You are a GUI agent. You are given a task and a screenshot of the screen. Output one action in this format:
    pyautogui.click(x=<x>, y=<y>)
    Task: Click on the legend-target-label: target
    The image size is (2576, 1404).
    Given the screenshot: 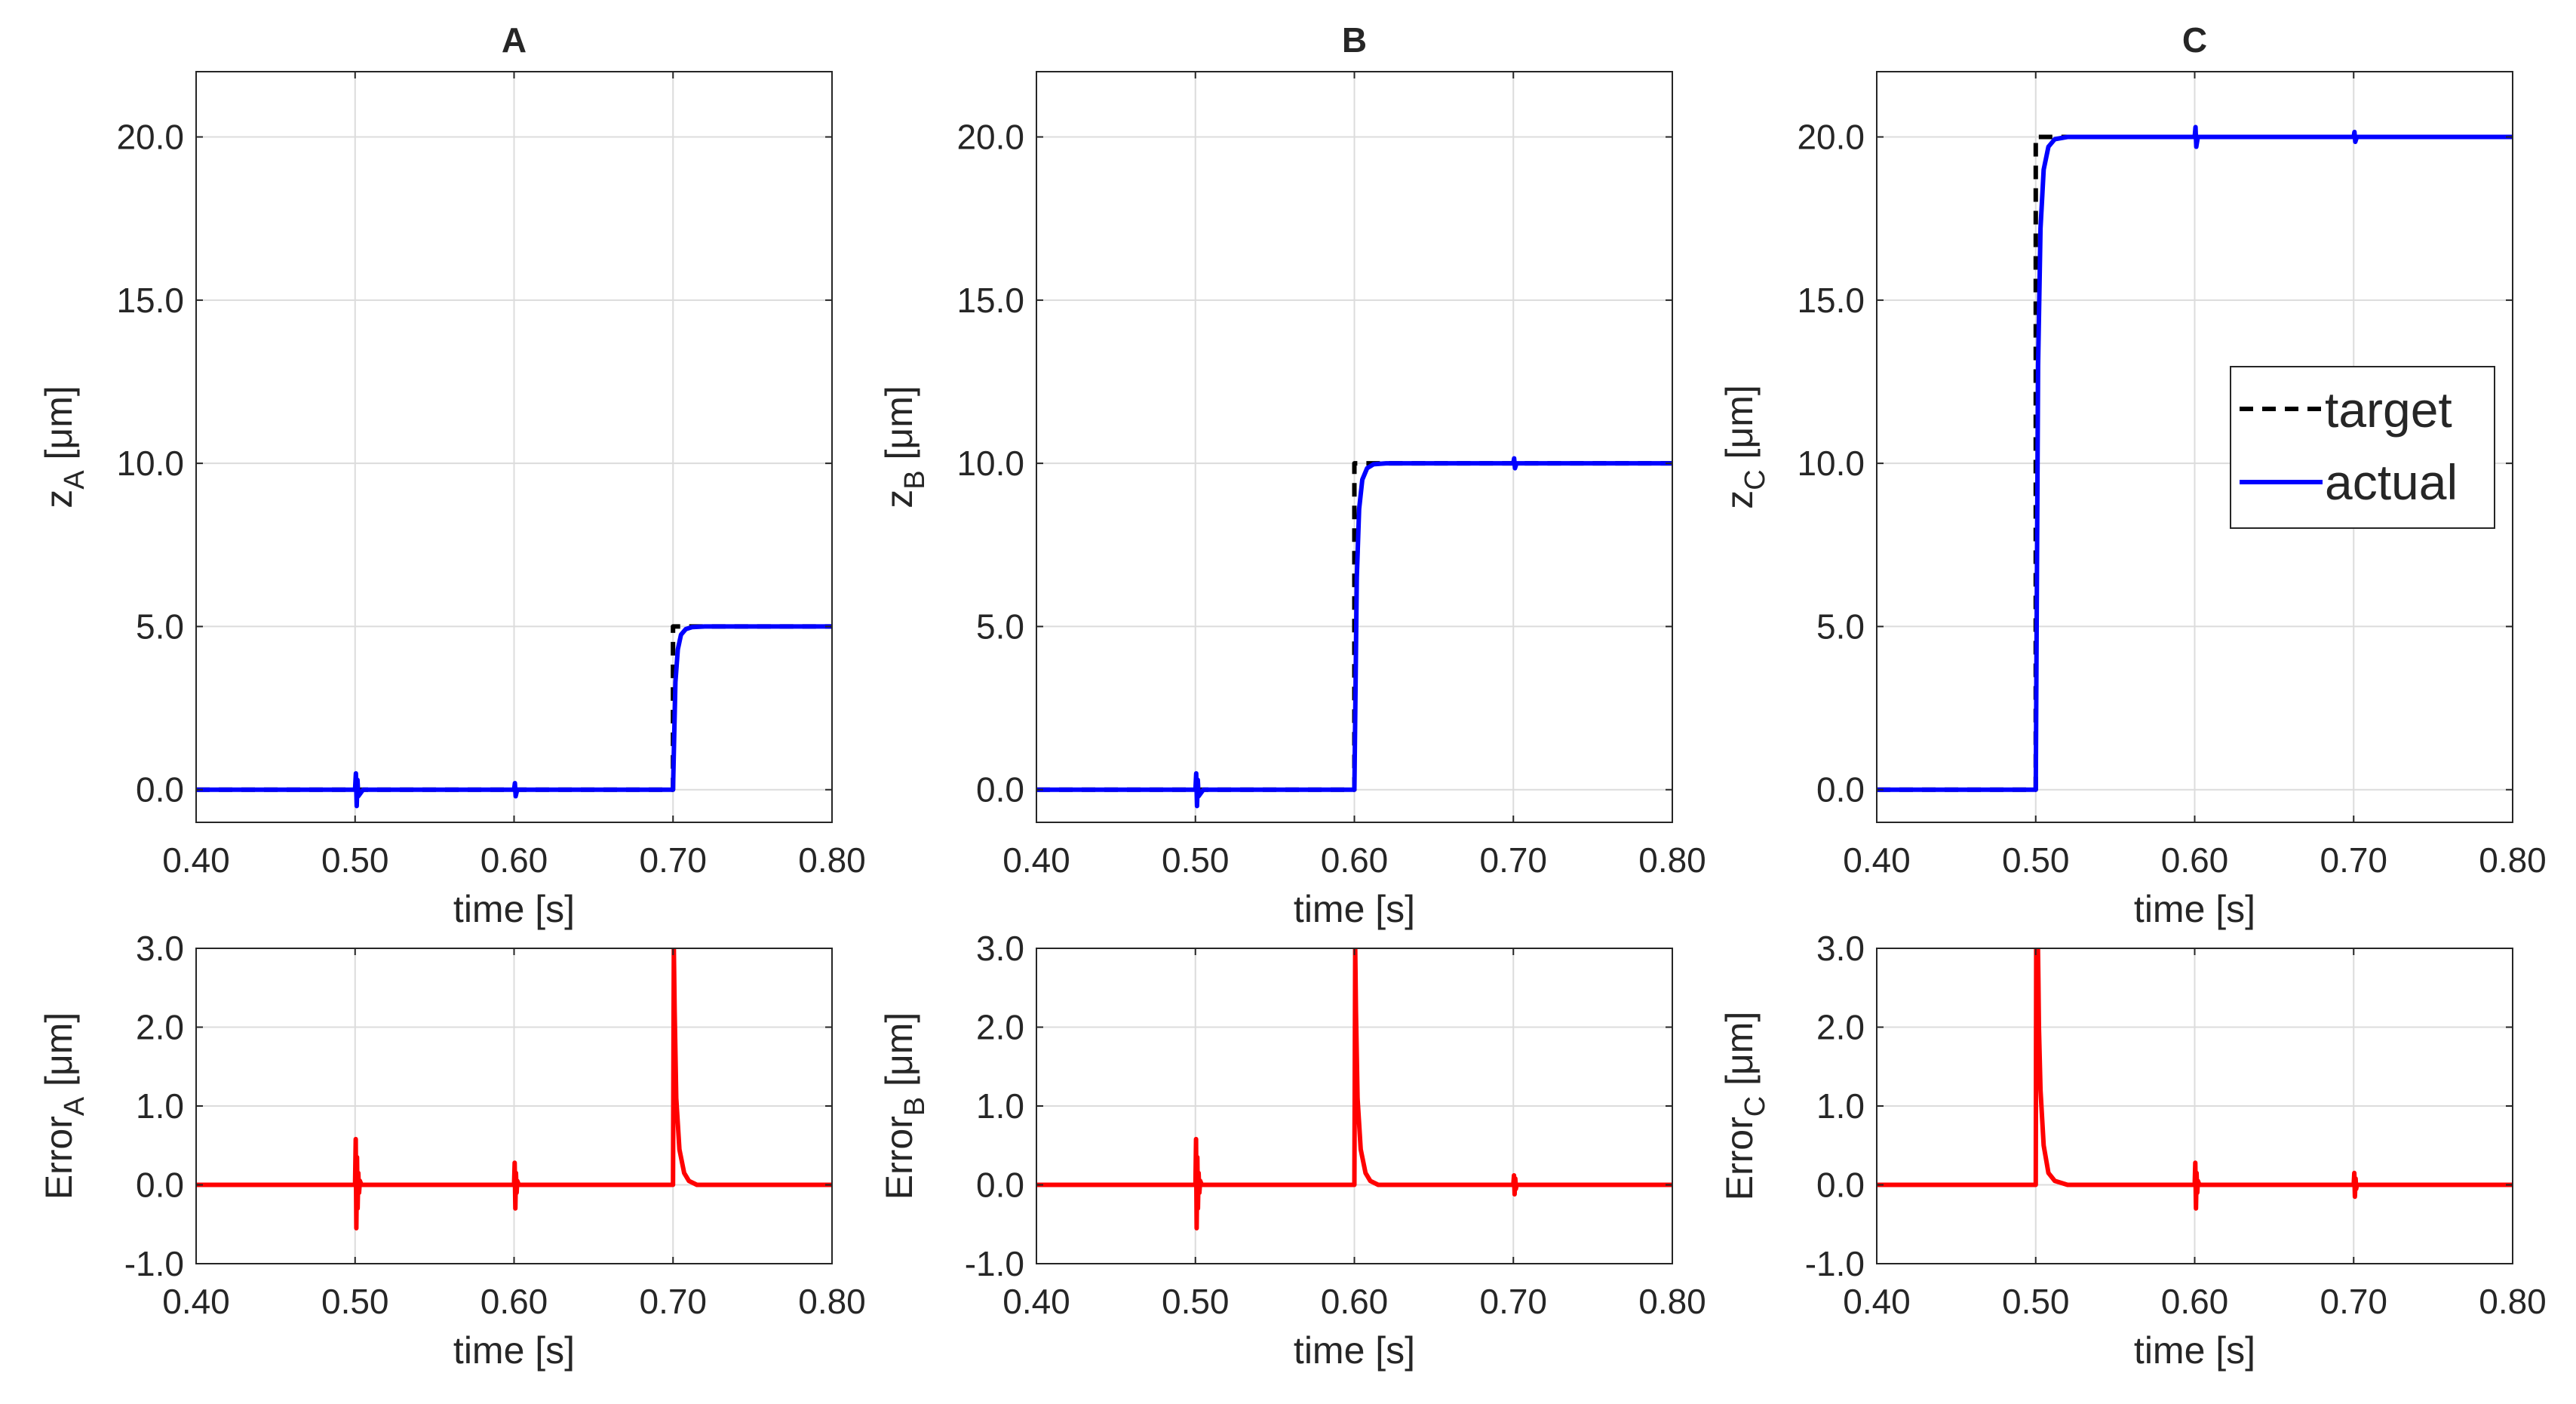 What is the action you would take?
    pyautogui.click(x=2388, y=410)
    